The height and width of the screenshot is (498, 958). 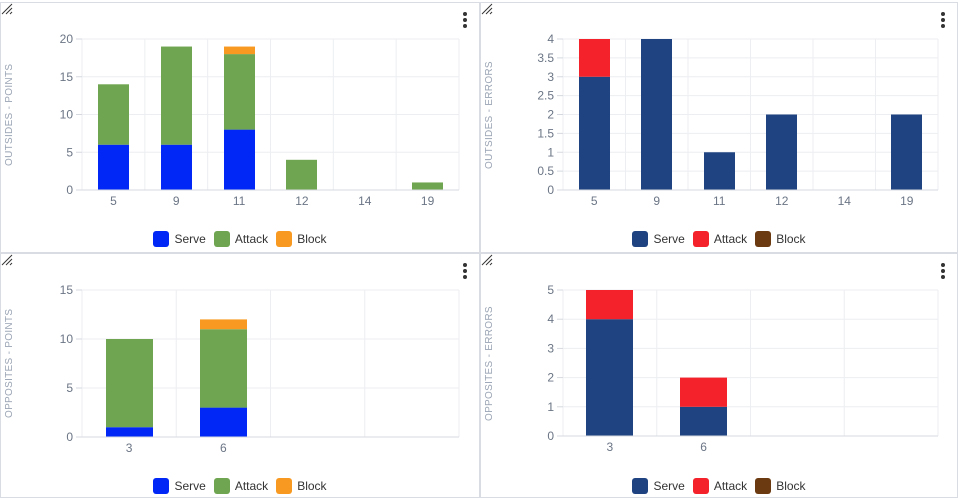 I want to click on y-axis-title: OPPOSITES - POINTS, so click(x=9, y=363).